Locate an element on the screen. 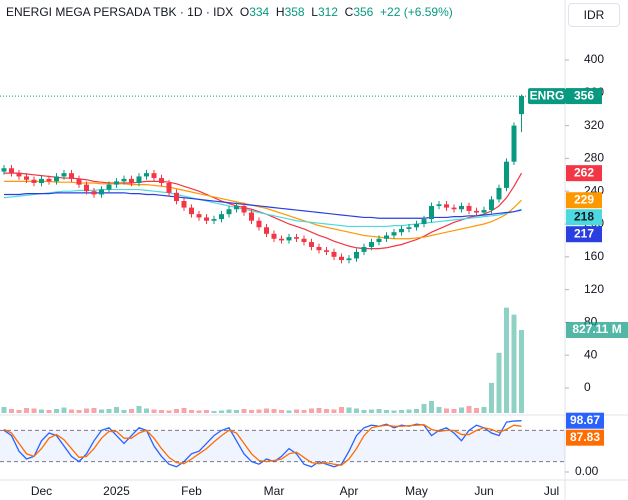  osc-value-box is located at coordinates (585, 420).